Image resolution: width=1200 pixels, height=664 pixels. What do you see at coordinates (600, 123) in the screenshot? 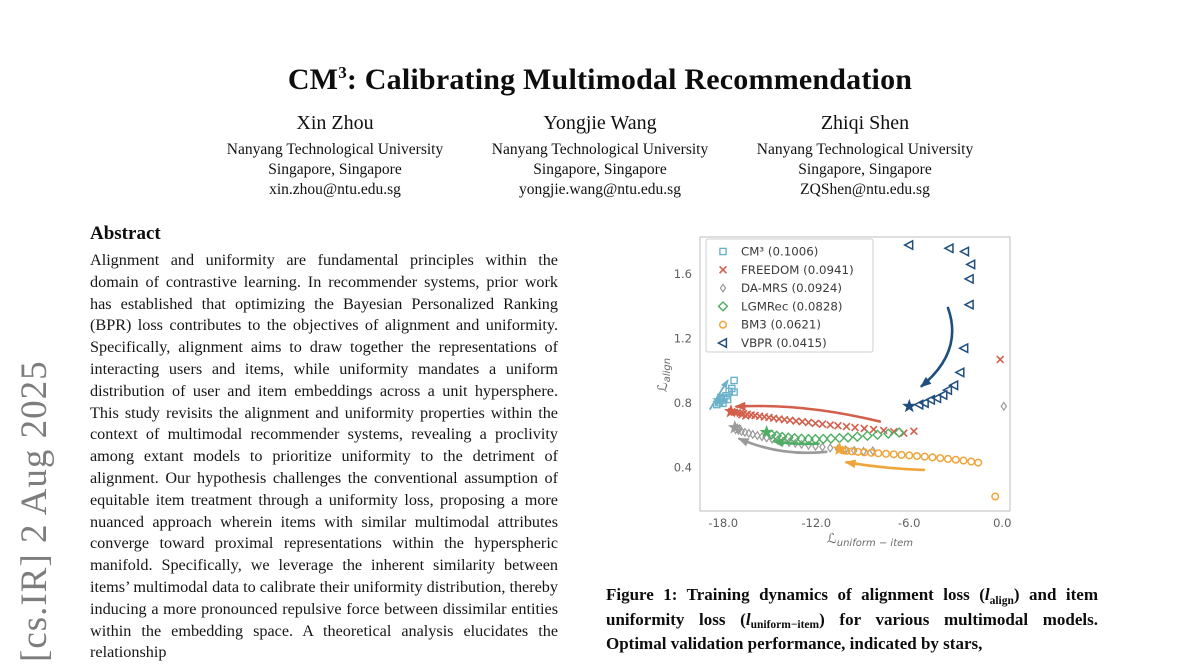
I see `author-name: Yongjie Wang` at bounding box center [600, 123].